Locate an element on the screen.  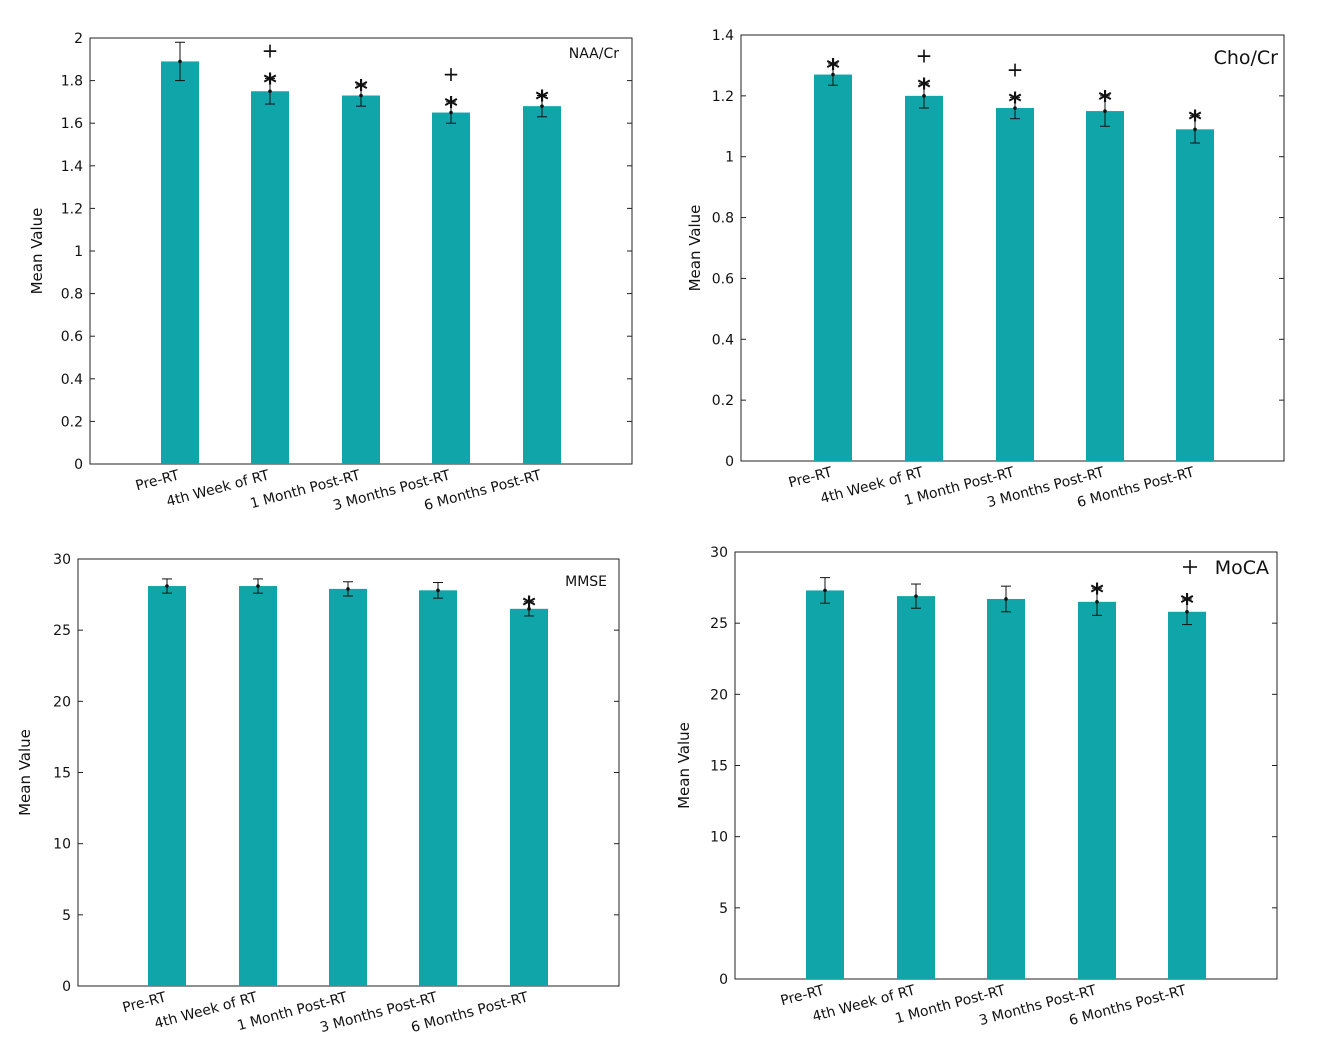
significance-plus: + is located at coordinates (451, 74).